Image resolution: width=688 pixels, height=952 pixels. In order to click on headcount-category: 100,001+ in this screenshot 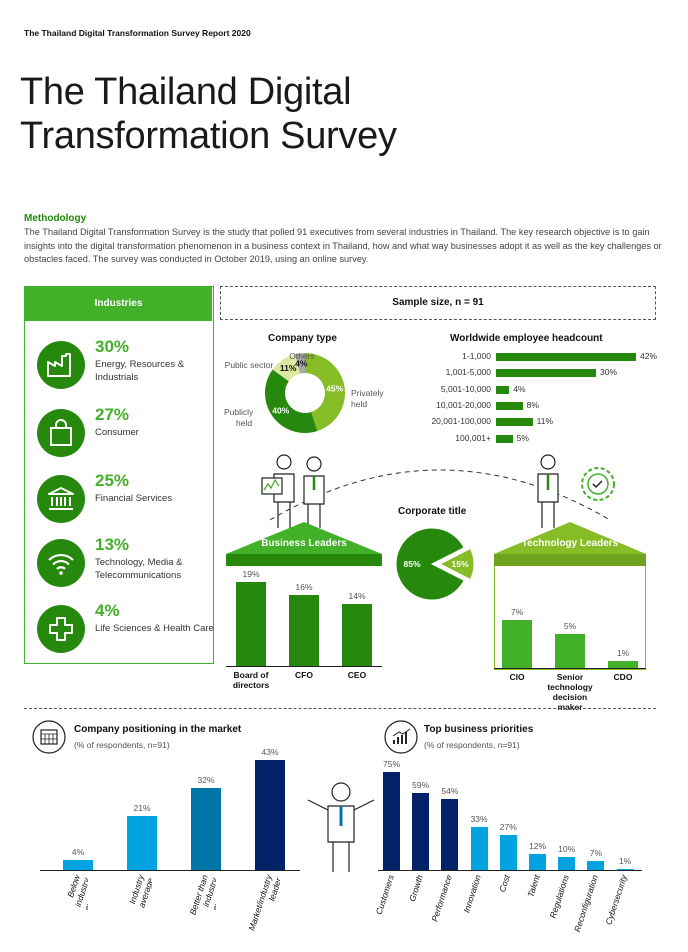, I will do `click(473, 437)`.